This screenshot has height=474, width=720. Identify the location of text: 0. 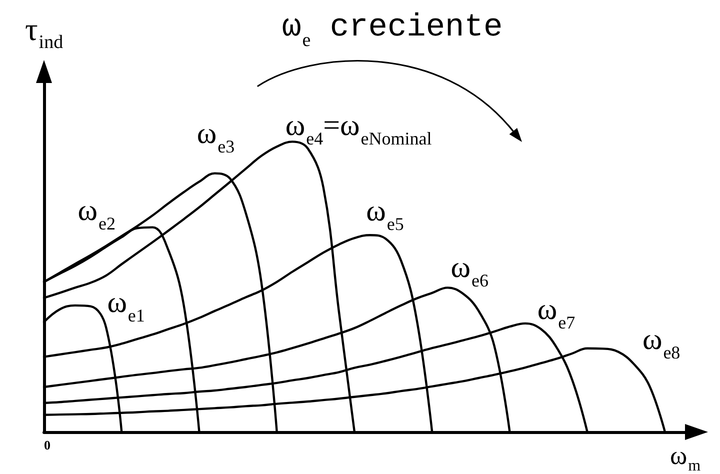
(47, 445).